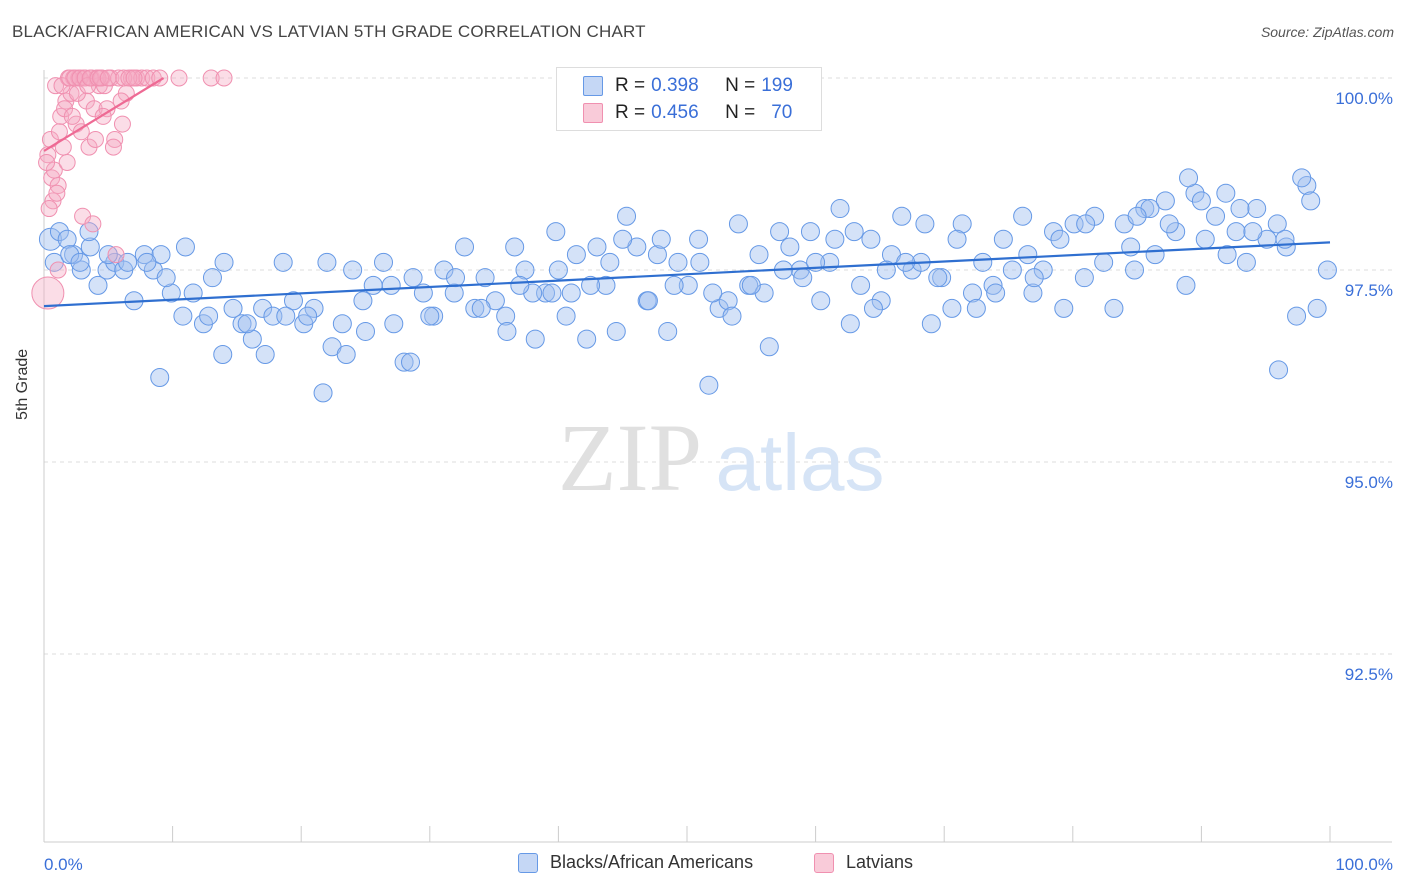  I want to click on legend-n-value: 70, so click(782, 112).